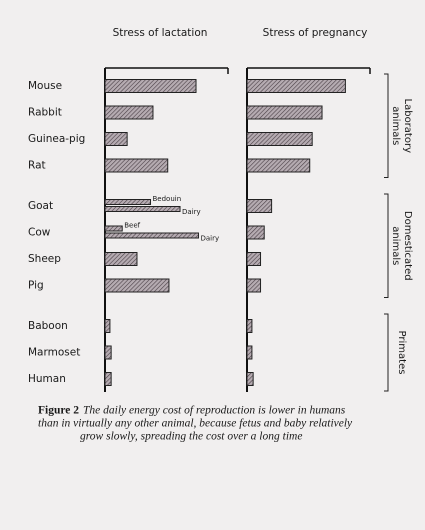 This screenshot has width=425, height=530. What do you see at coordinates (160, 33) in the screenshot?
I see `panel-title: Stress of lactation` at bounding box center [160, 33].